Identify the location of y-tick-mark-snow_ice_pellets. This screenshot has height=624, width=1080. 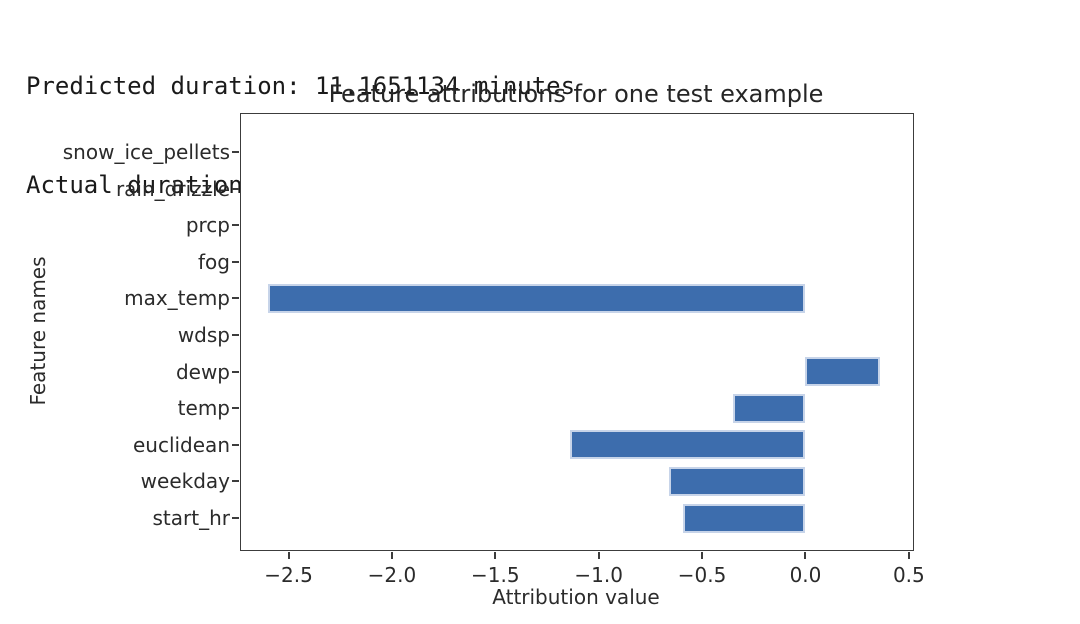
(235, 152).